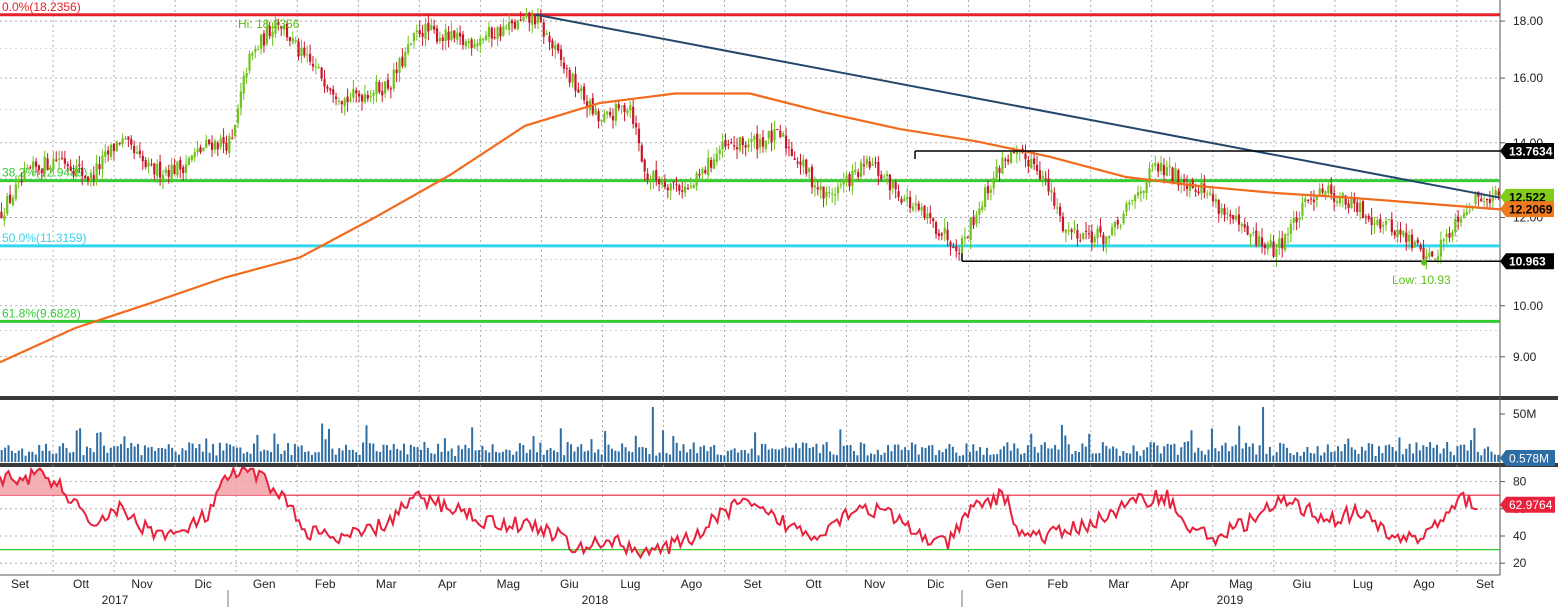 Image resolution: width=1558 pixels, height=607 pixels. What do you see at coordinates (1531, 505) in the screenshot?
I see `rsi-tag-label: 62.9764` at bounding box center [1531, 505].